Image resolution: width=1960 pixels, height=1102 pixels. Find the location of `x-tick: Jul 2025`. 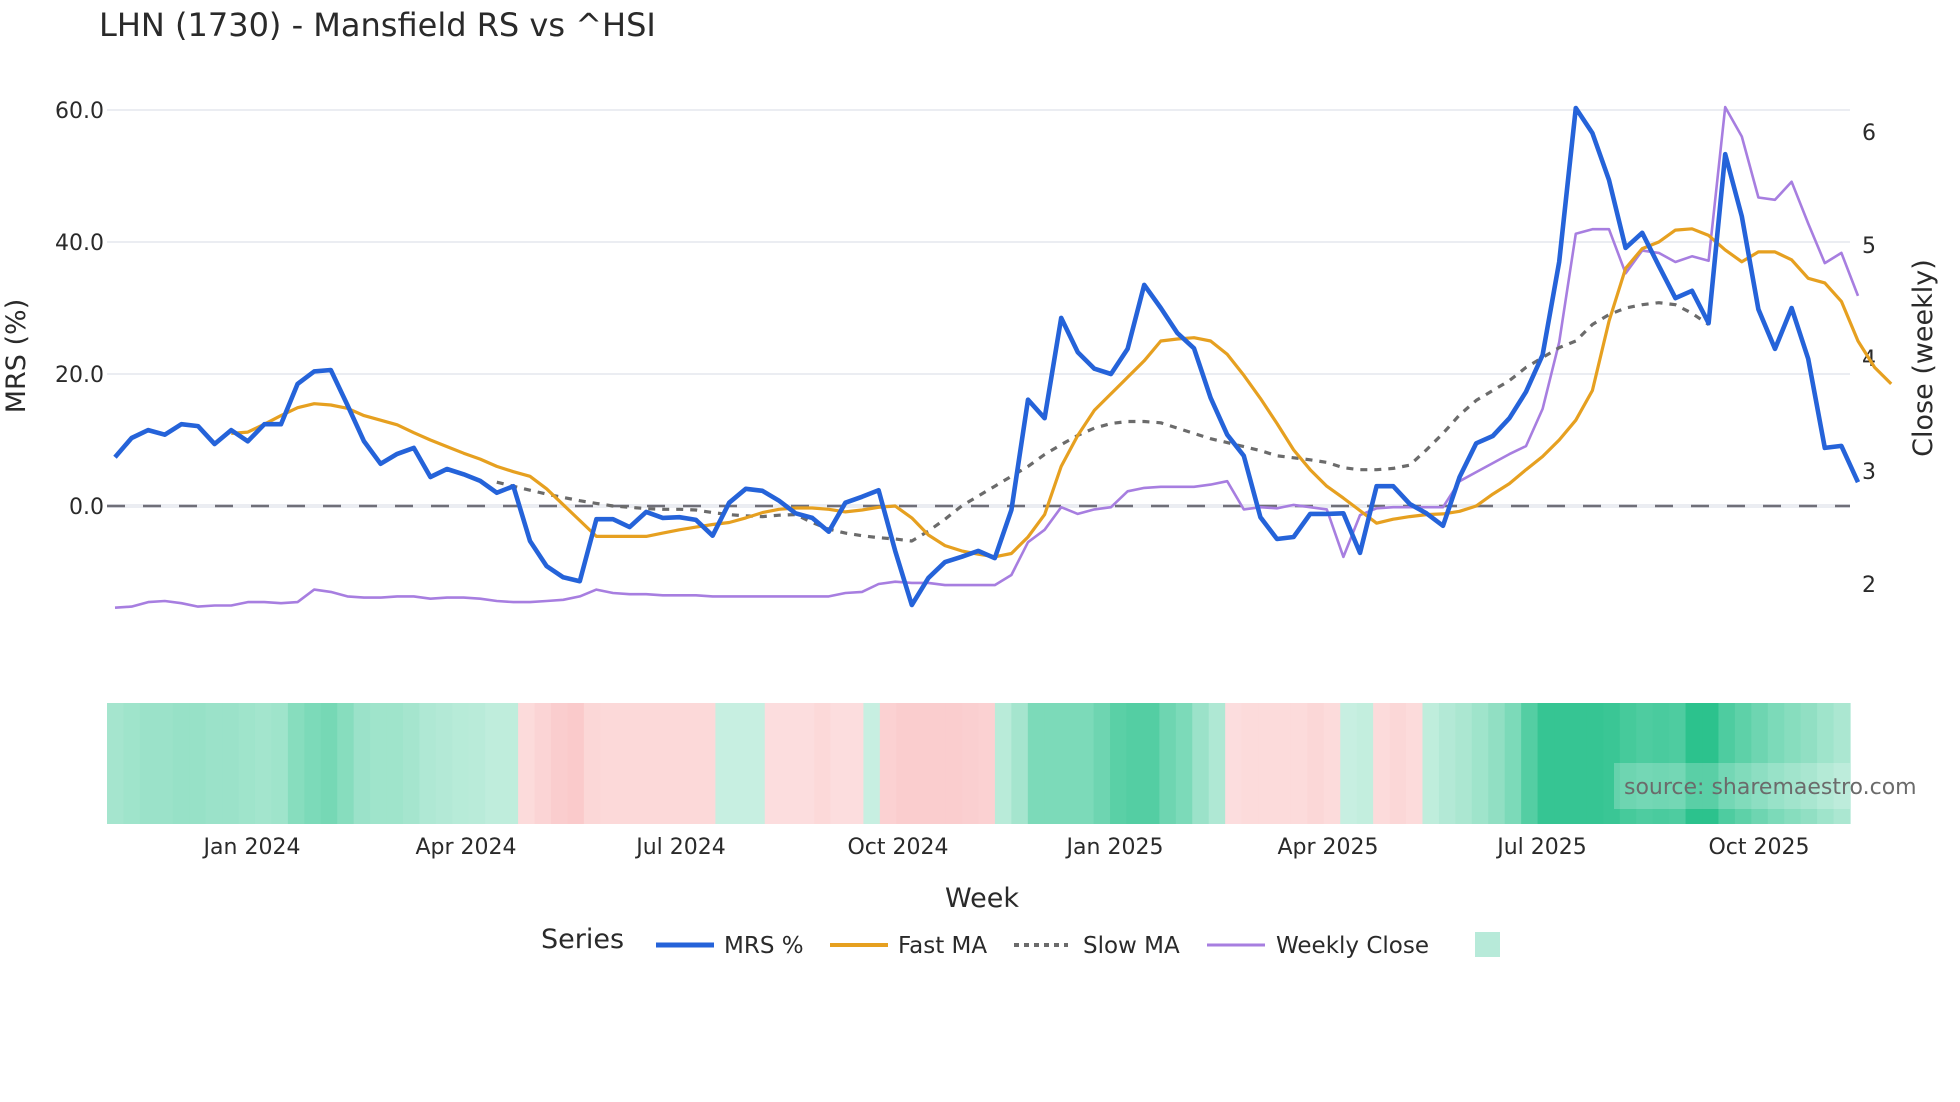

x-tick: Jul 2025 is located at coordinates (1541, 847).